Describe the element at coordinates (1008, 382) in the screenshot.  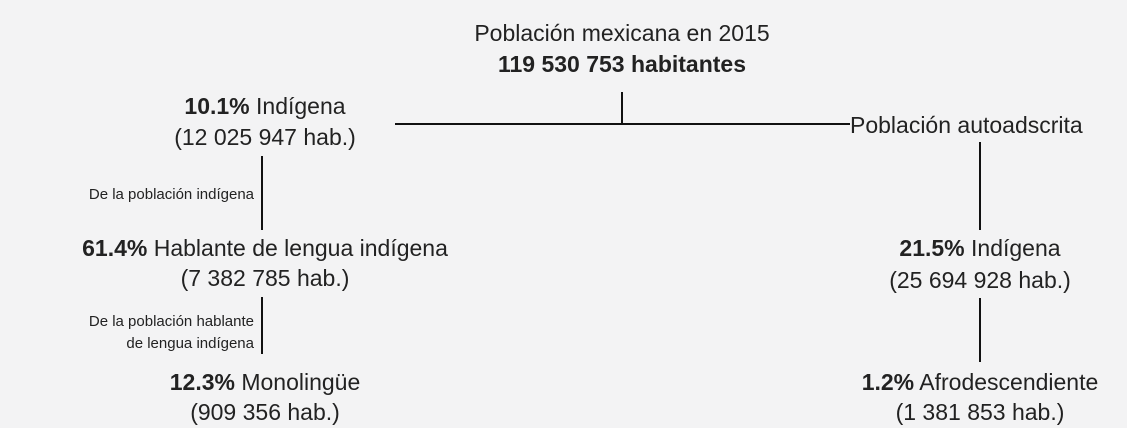
I see `node-name: Afrodescendiente` at that location.